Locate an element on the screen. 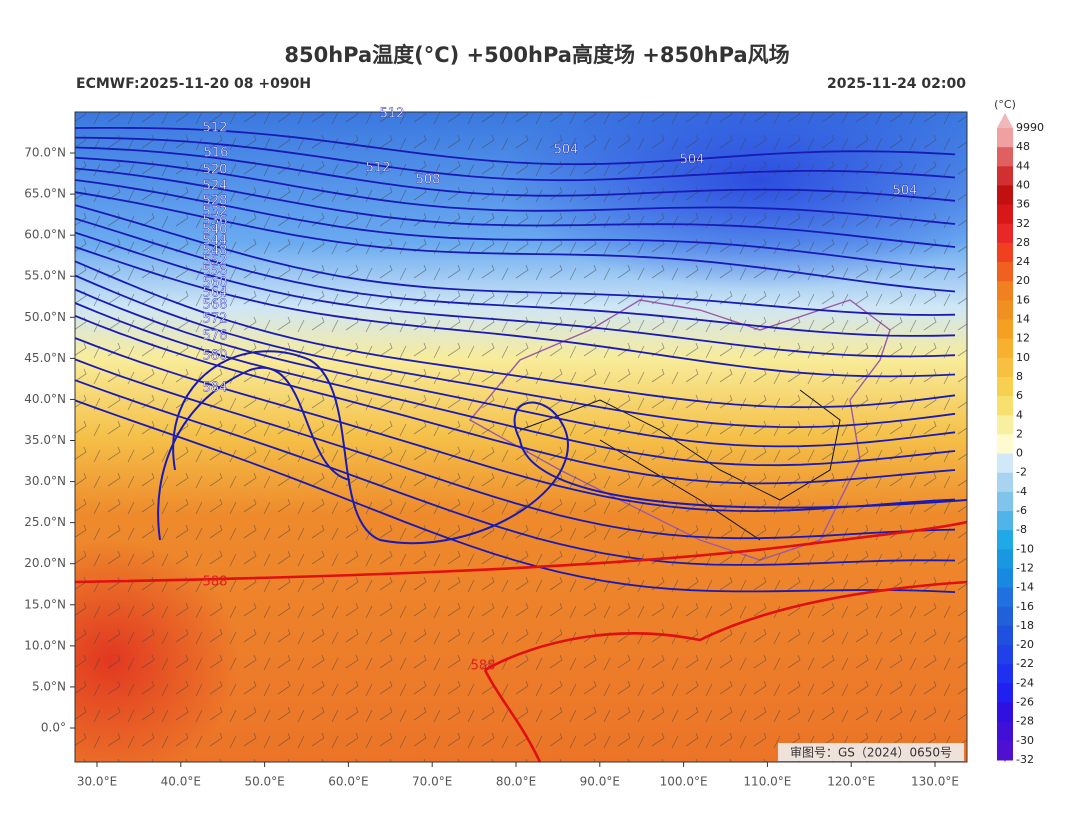 The width and height of the screenshot is (1080, 814). contour-label: 536 is located at coordinates (215, 221).